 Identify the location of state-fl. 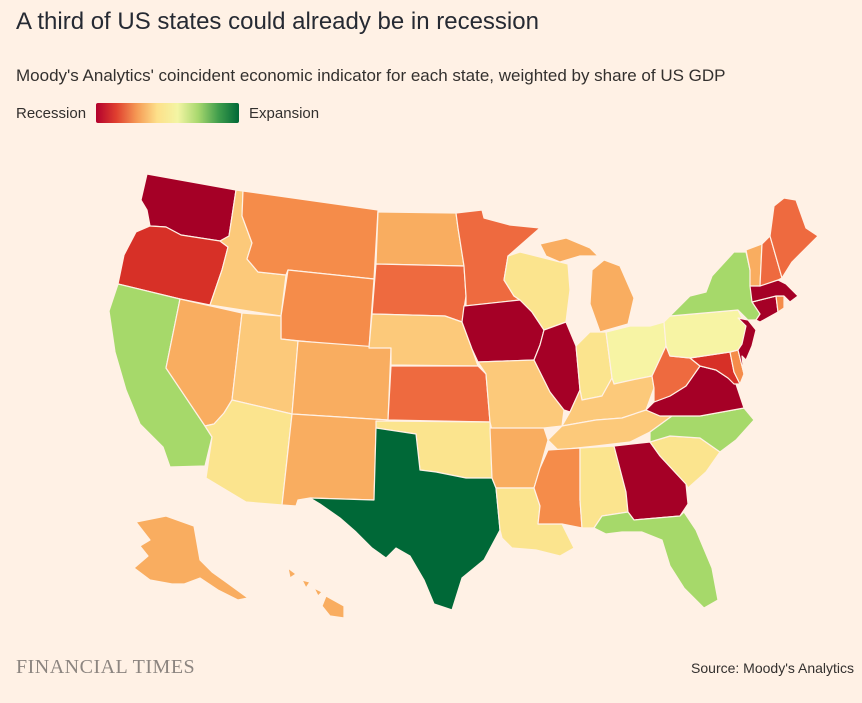
(656, 560).